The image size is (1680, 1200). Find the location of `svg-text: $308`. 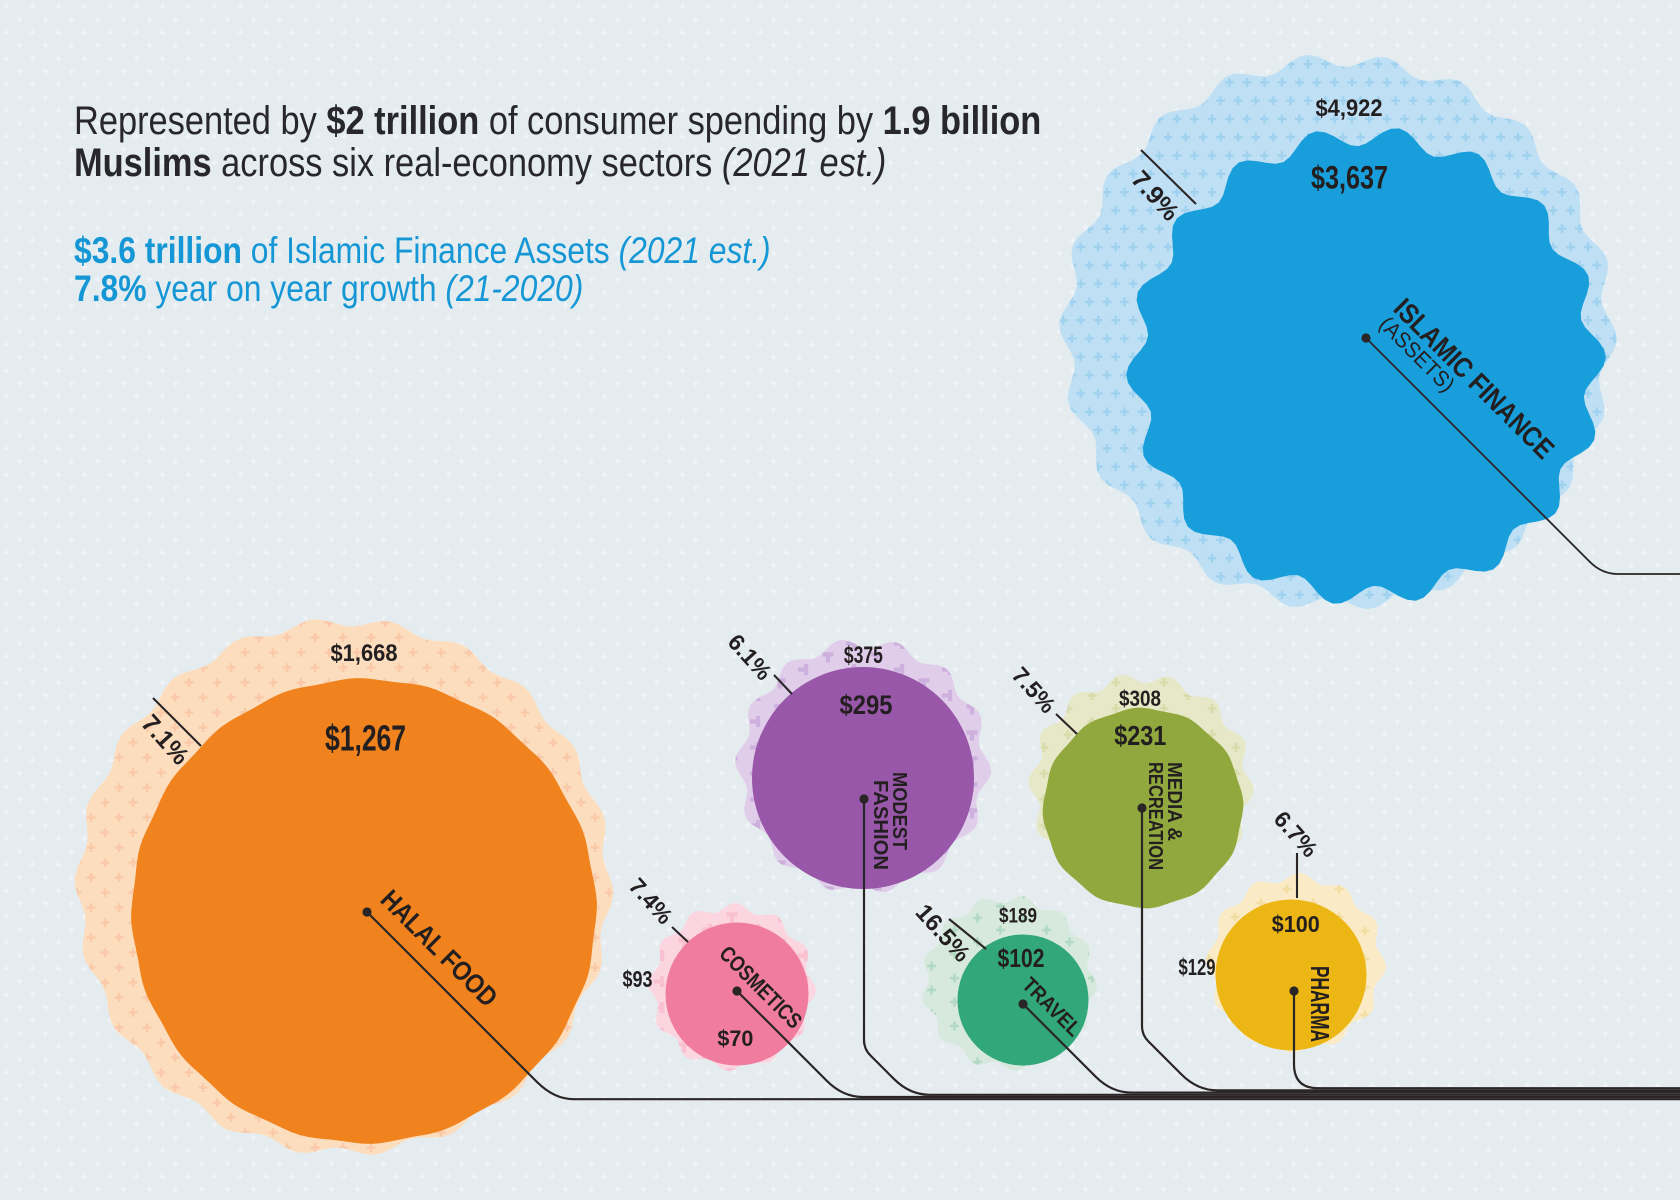

svg-text: $308 is located at coordinates (1140, 698).